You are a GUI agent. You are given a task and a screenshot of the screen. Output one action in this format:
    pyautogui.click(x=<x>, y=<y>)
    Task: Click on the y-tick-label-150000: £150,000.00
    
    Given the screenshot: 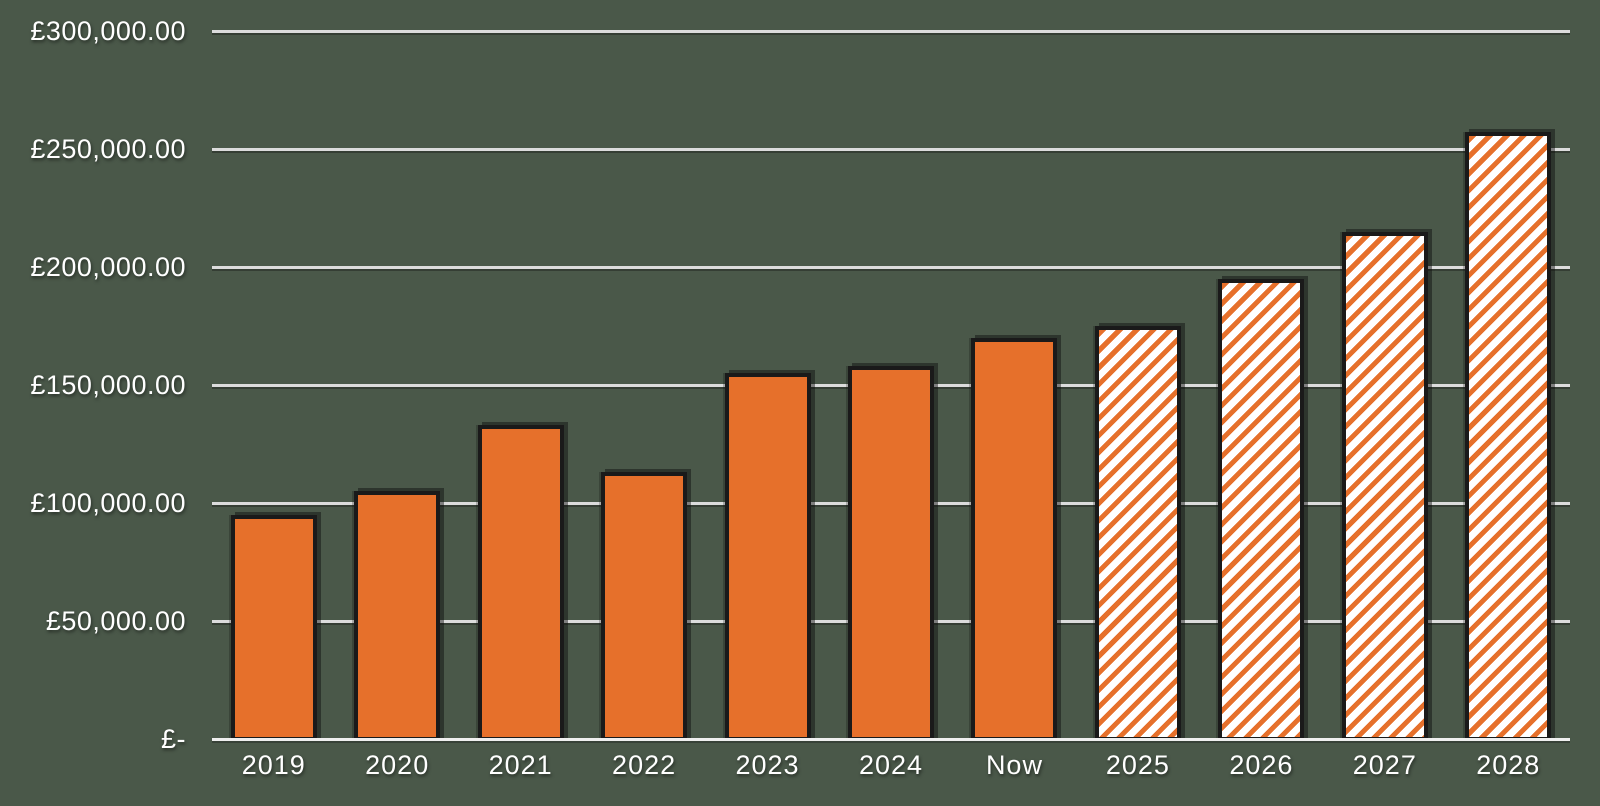 What is the action you would take?
    pyautogui.click(x=108, y=385)
    